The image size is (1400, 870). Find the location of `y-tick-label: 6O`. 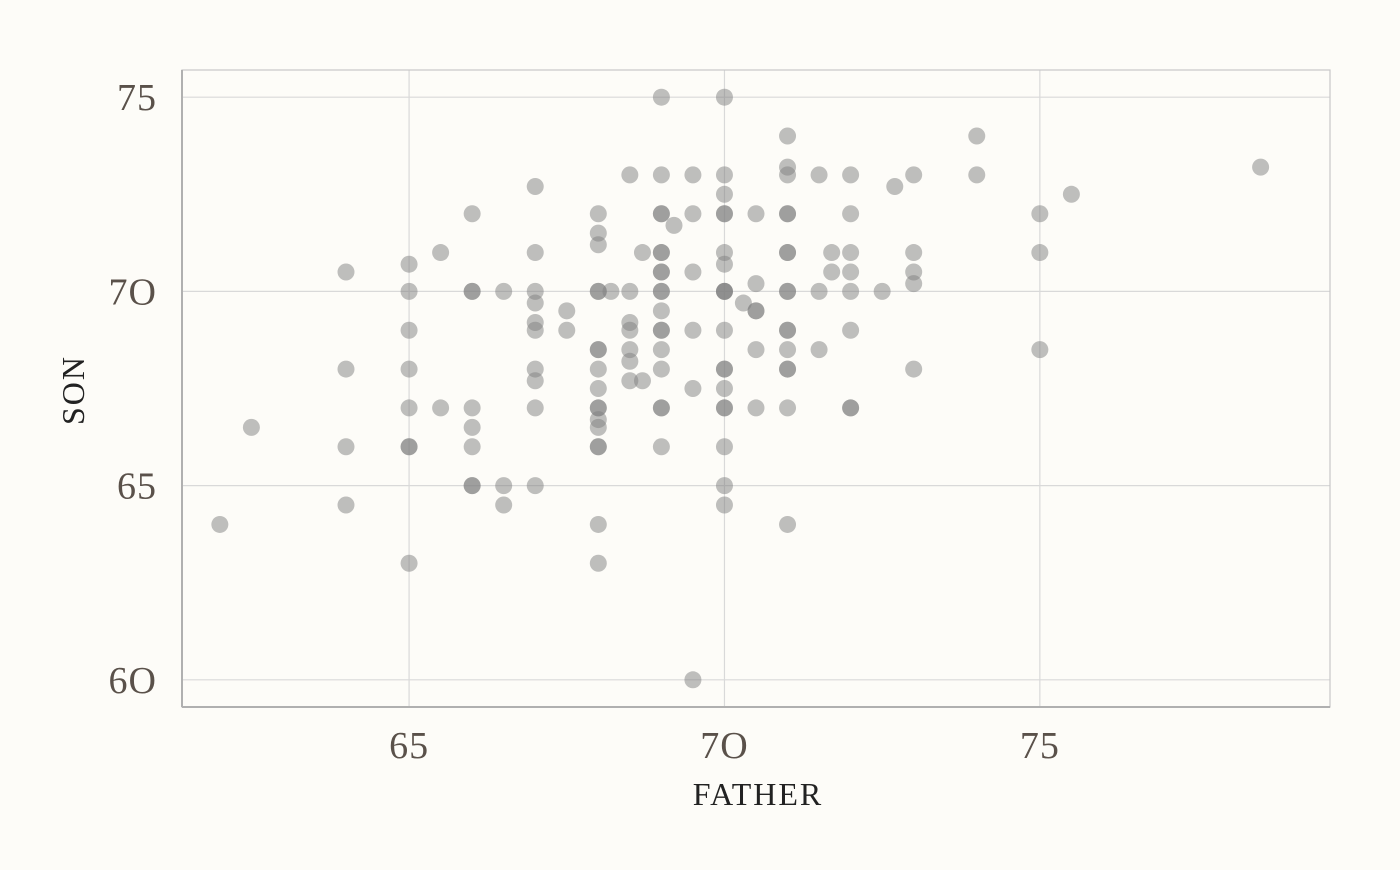

y-tick-label: 6O is located at coordinates (133, 681).